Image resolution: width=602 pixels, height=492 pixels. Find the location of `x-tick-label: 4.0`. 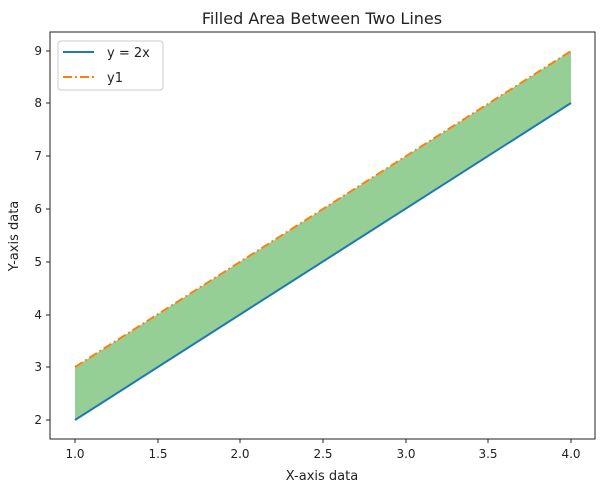

x-tick-label: 4.0 is located at coordinates (570, 454).